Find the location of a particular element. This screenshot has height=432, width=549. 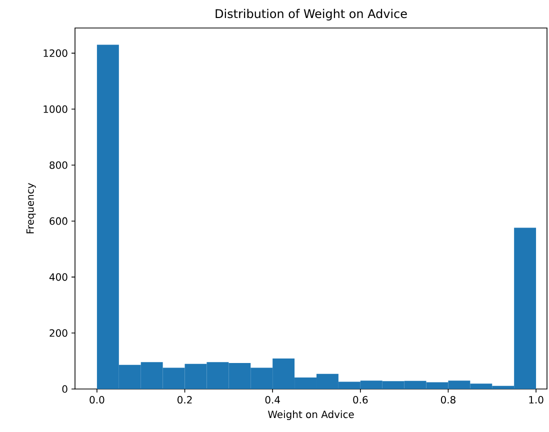

y-tick-label: 200 is located at coordinates (59, 333).